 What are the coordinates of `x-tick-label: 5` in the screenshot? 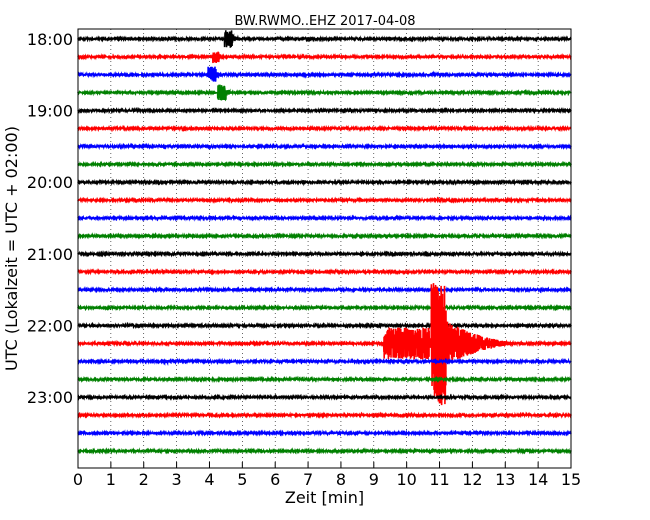 It's located at (242, 479).